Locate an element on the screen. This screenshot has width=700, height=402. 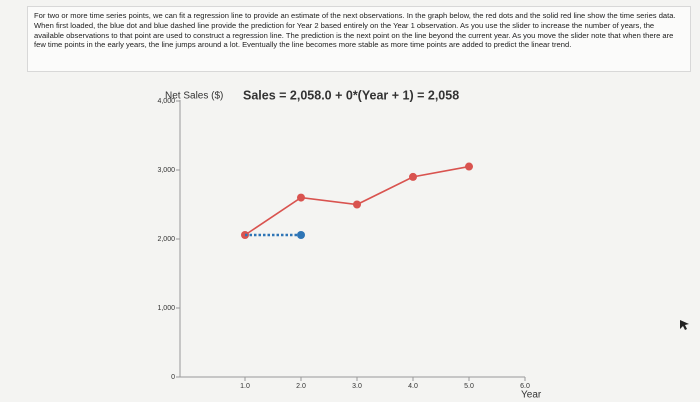
y-tick-label: 3,000 is located at coordinates (166, 170).